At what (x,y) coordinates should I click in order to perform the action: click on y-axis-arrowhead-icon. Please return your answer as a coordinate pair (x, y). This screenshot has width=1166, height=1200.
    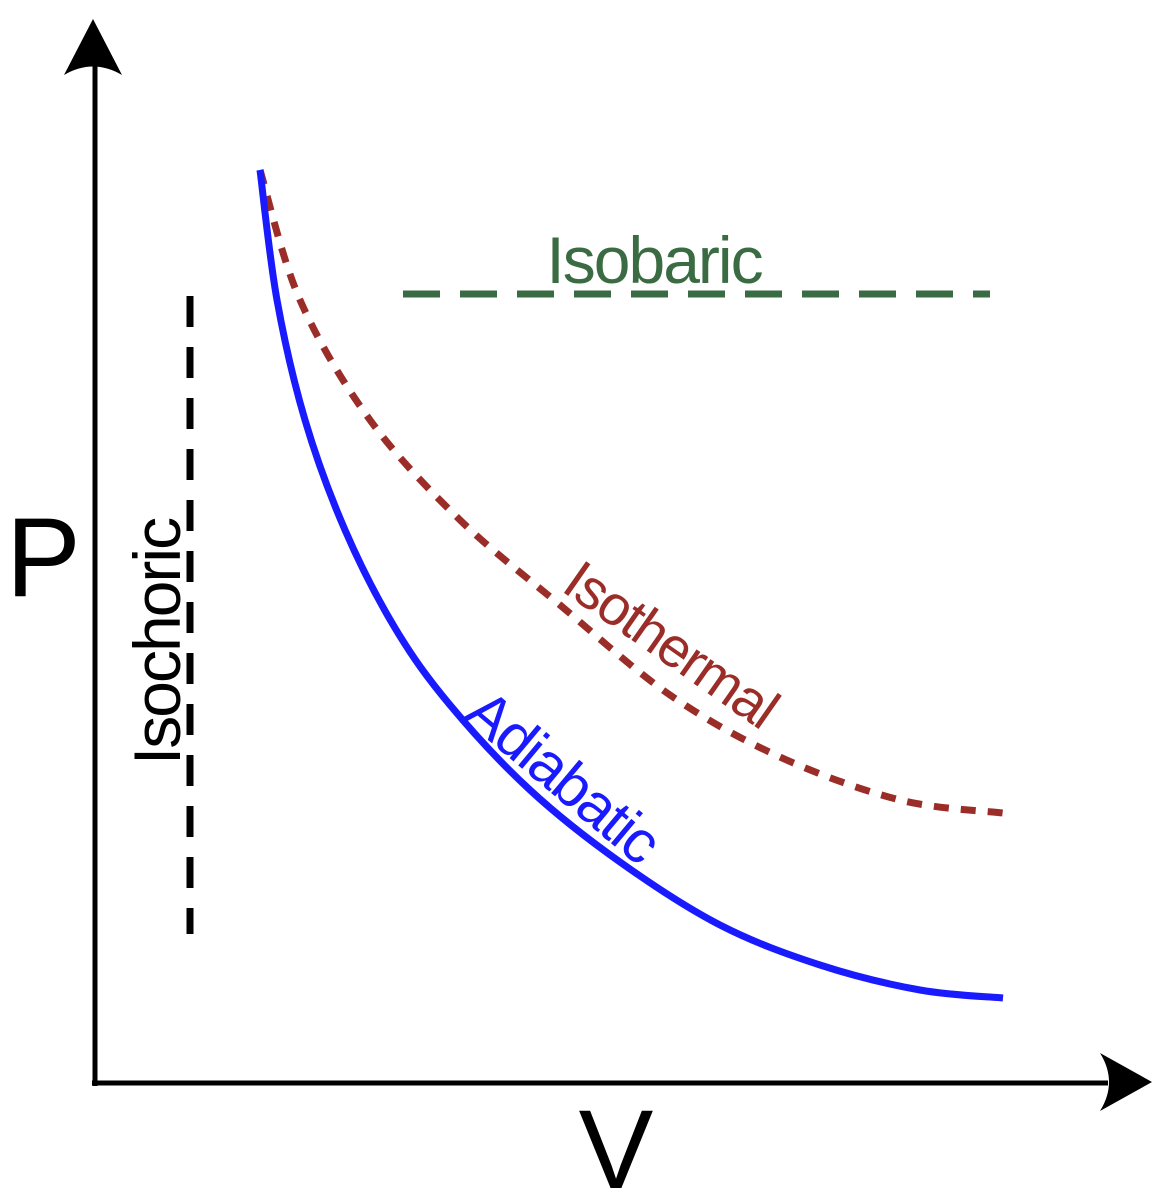
    Looking at the image, I should click on (93, 47).